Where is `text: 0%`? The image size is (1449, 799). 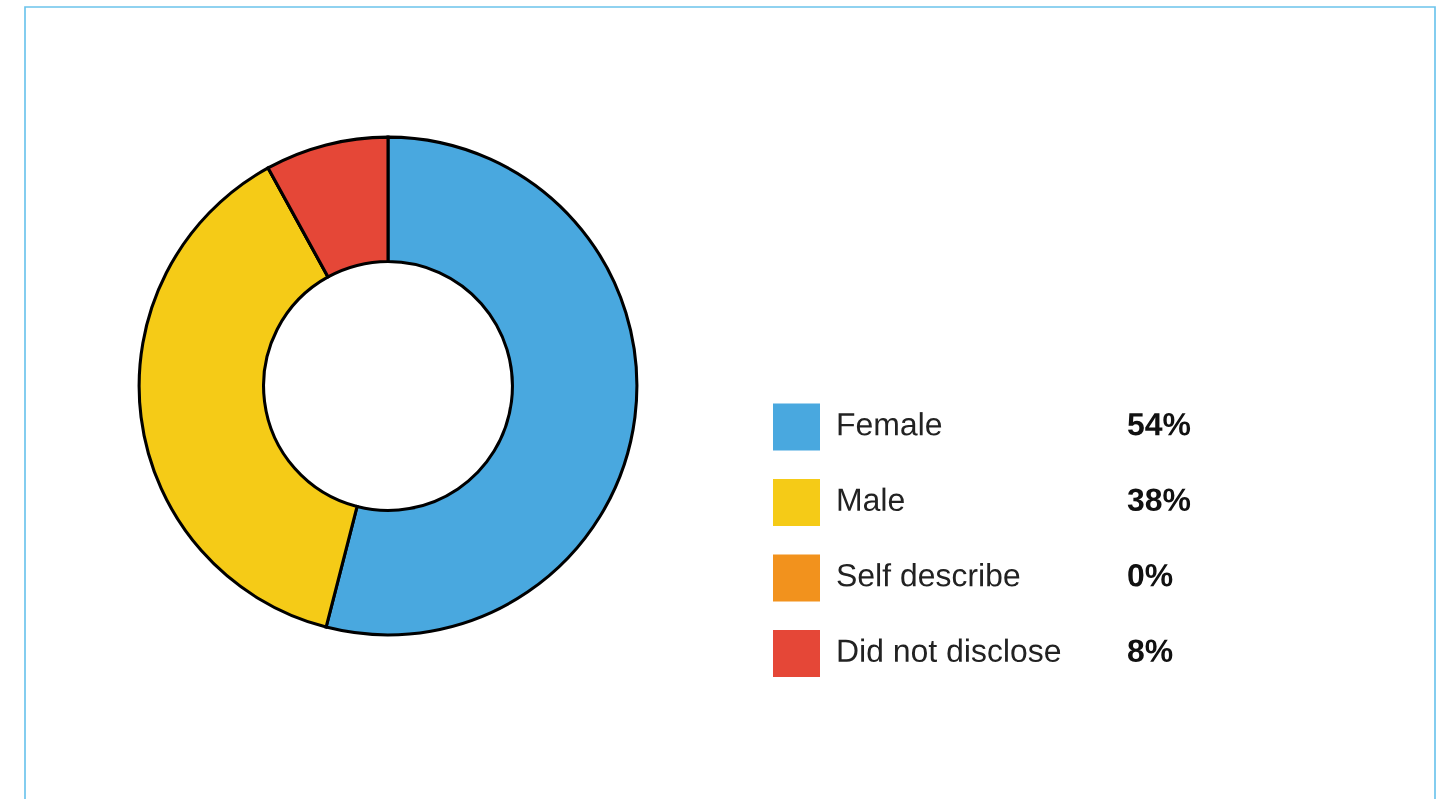
text: 0% is located at coordinates (1150, 575).